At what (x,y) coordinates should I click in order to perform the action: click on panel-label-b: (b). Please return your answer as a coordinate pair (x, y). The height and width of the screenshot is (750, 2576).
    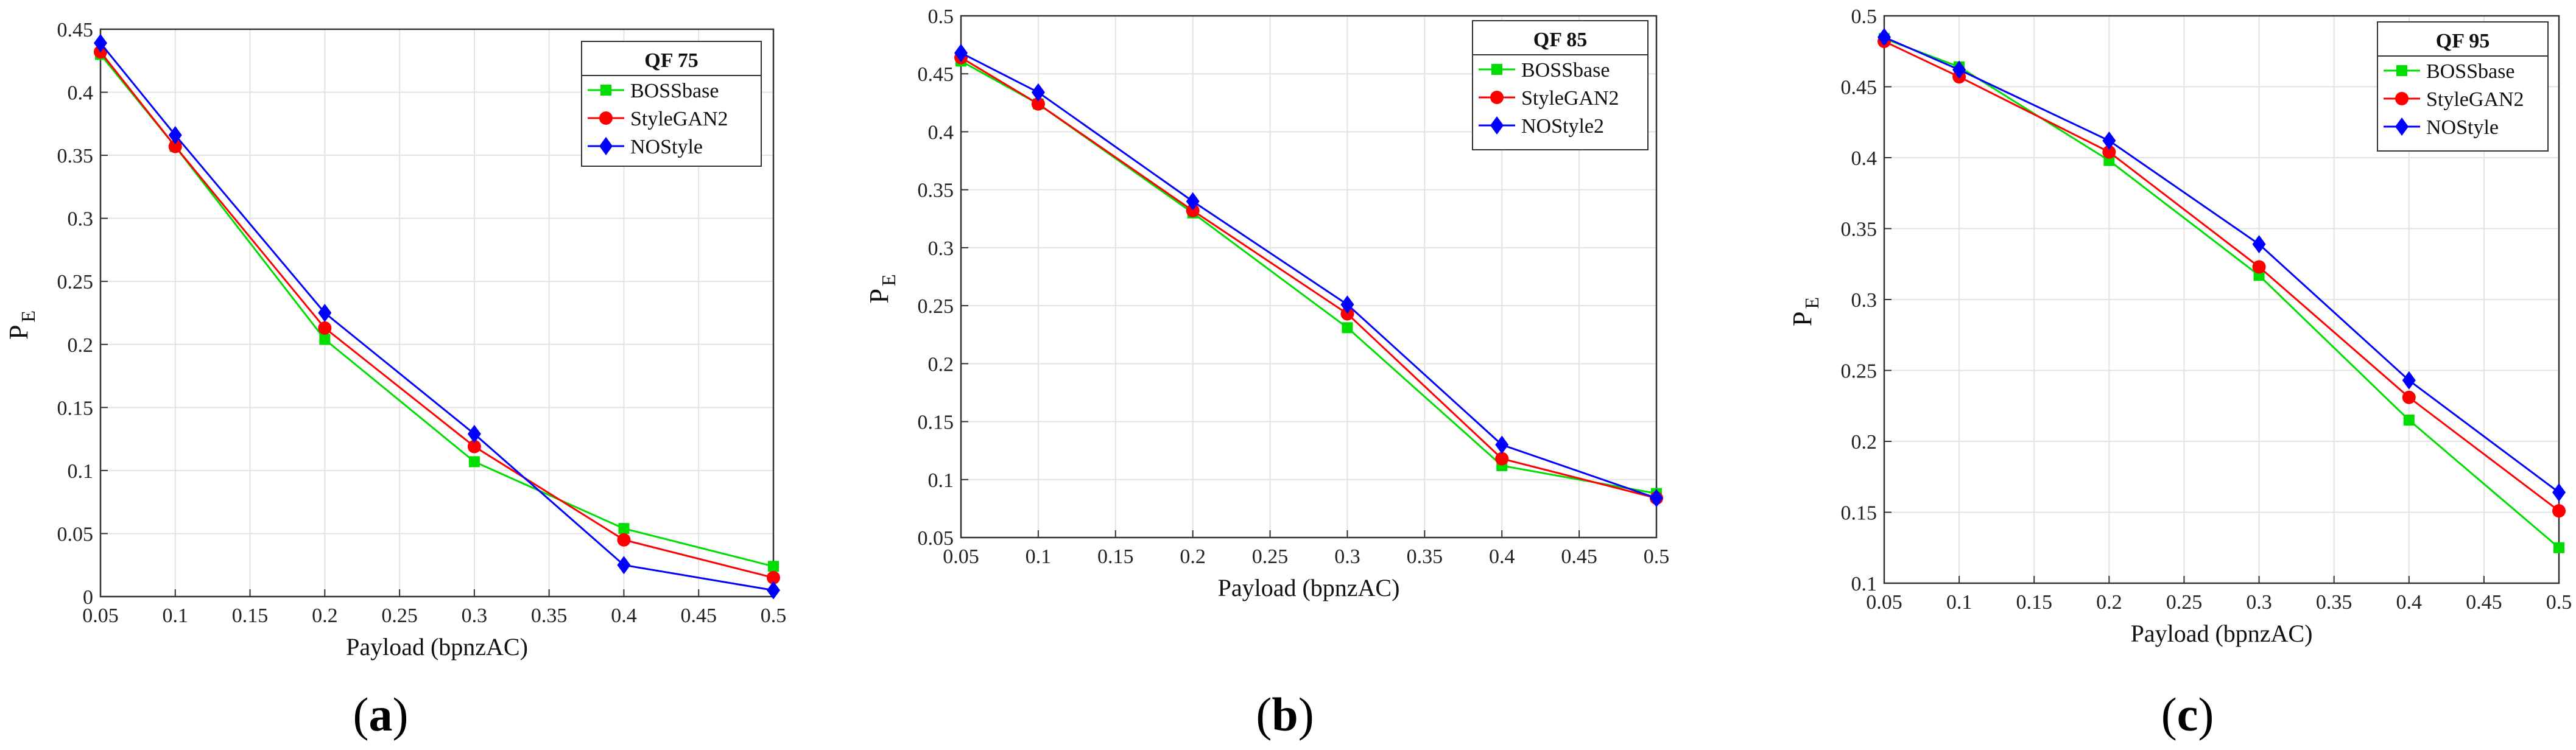
    Looking at the image, I should click on (1285, 714).